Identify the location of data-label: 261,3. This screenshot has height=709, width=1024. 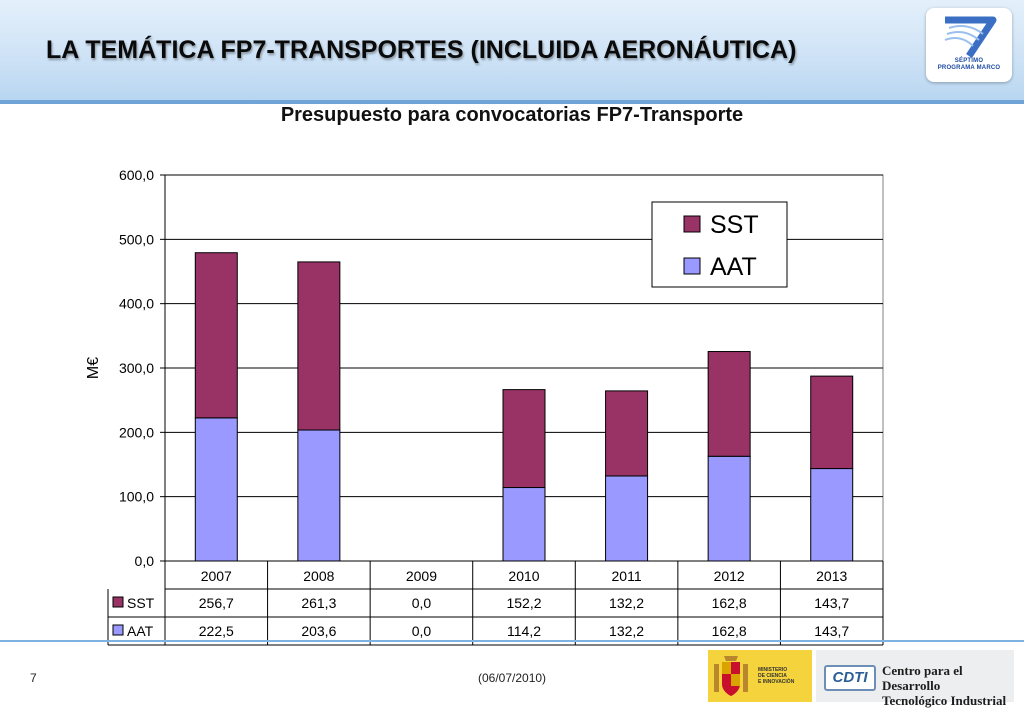
(318, 603).